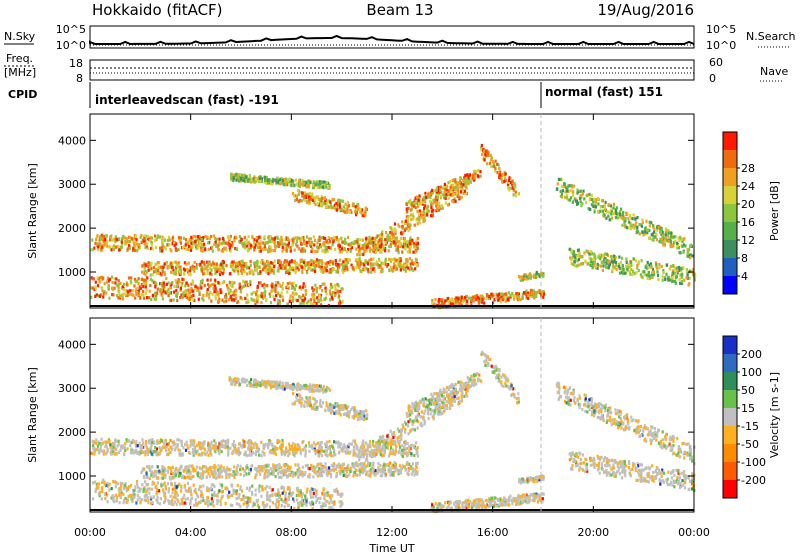 The width and height of the screenshot is (800, 554). Describe the element at coordinates (399, 10) in the screenshot. I see `beam-title: Beam 13` at that location.